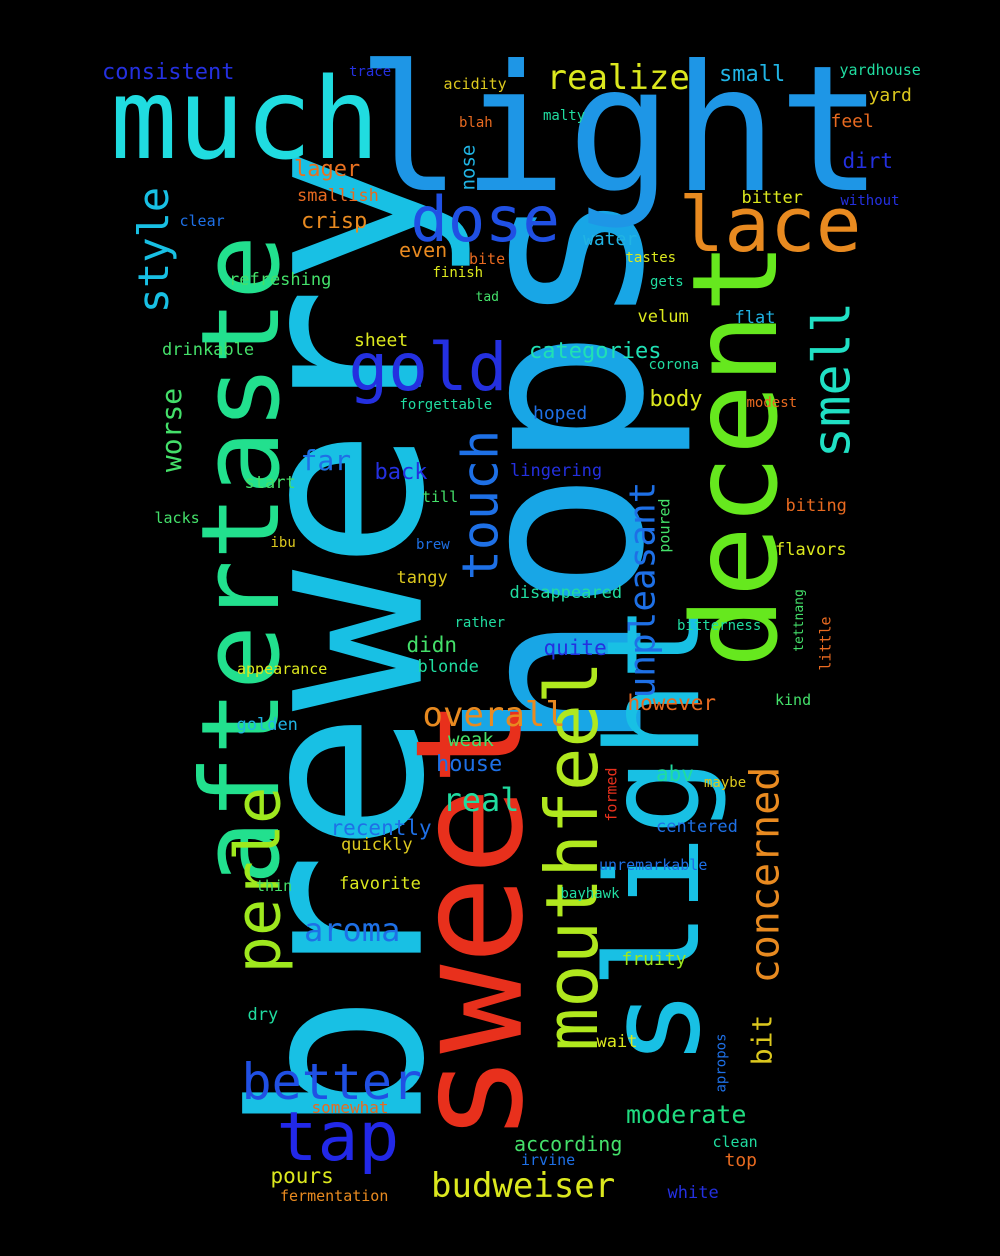 The width and height of the screenshot is (1000, 1256). Describe the element at coordinates (761, 1040) in the screenshot. I see `word-bit: bit` at that location.